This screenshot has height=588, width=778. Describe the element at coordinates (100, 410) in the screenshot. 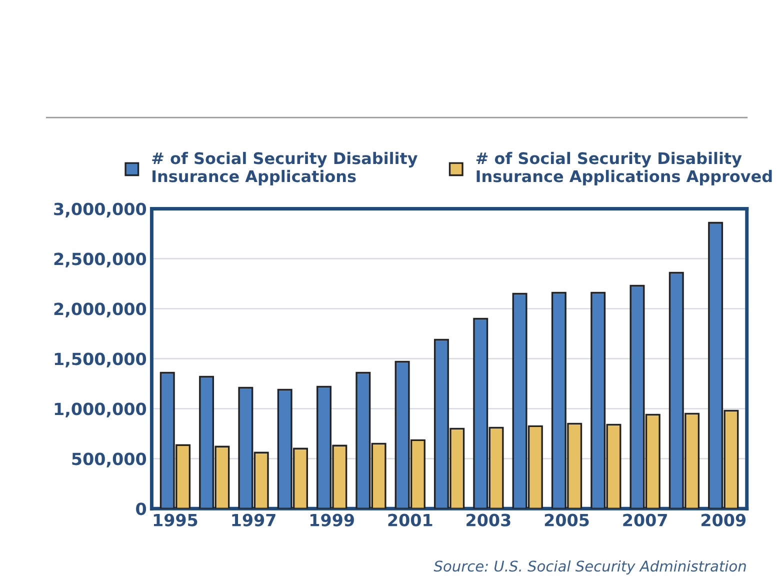

I see `y-tick-label: 1,000,000` at that location.